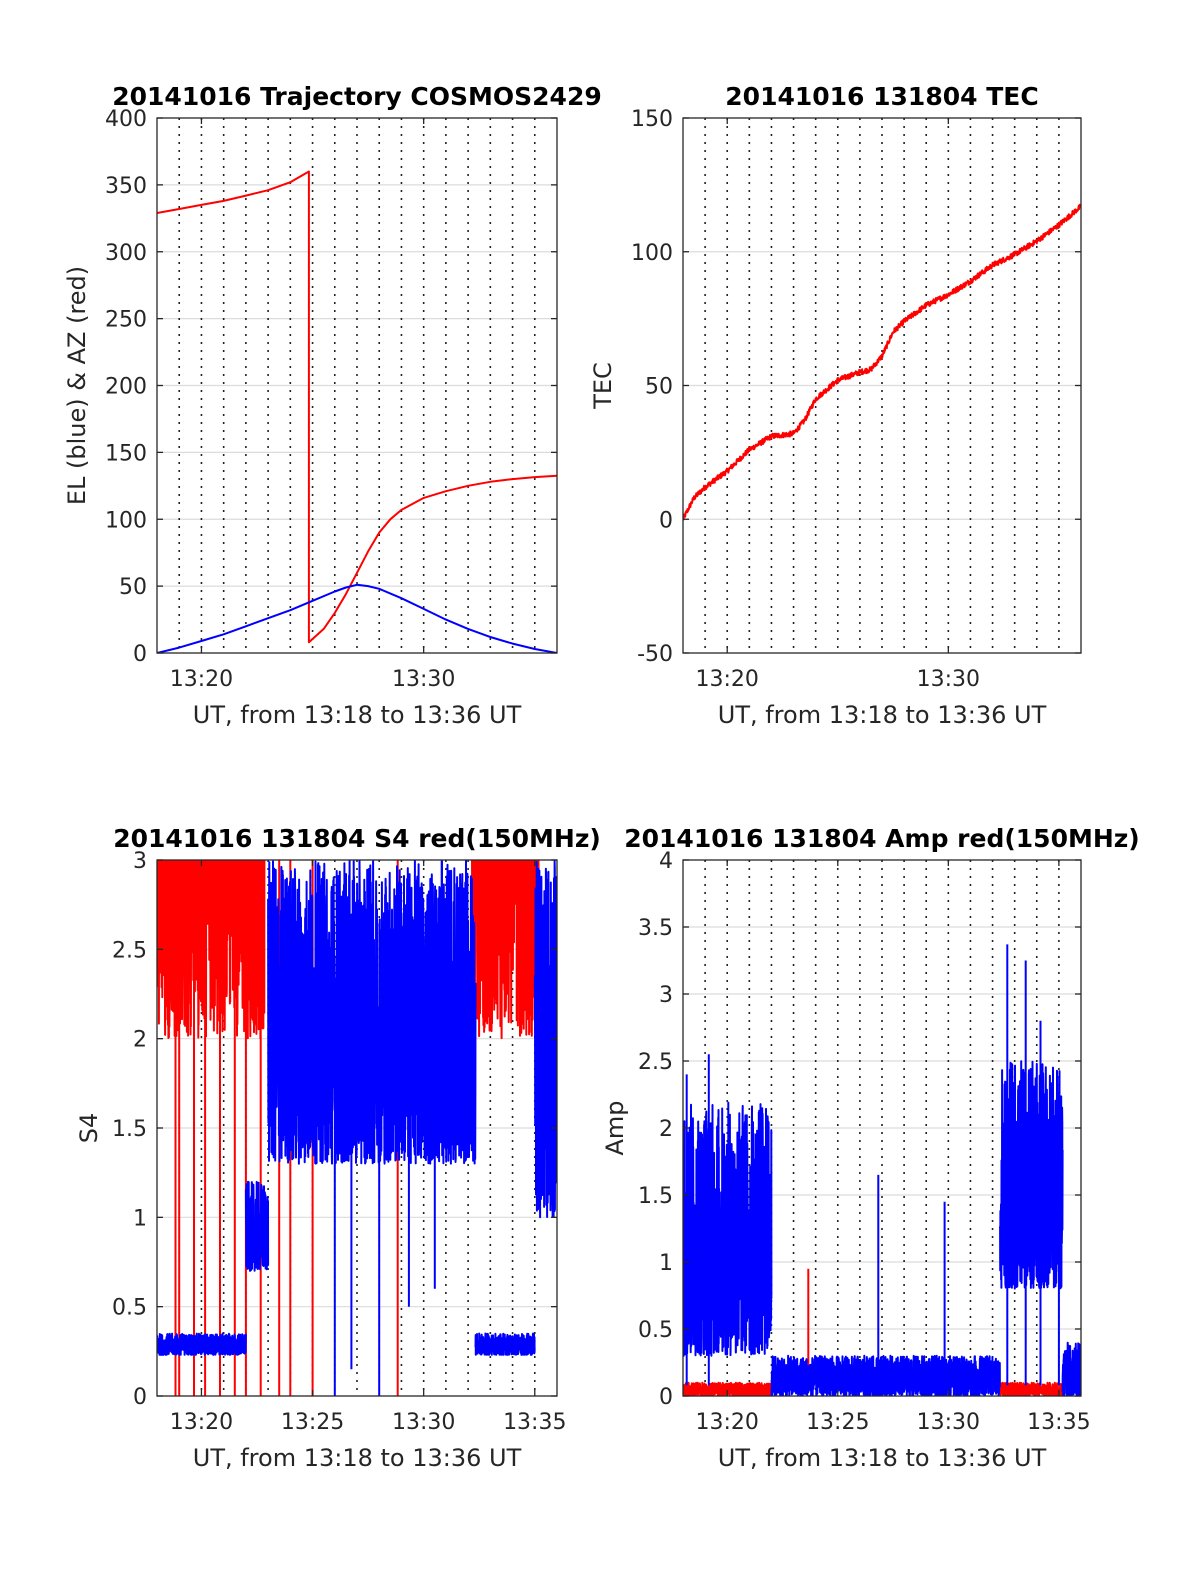  I want to click on y-axis-label: TEC, so click(603, 386).